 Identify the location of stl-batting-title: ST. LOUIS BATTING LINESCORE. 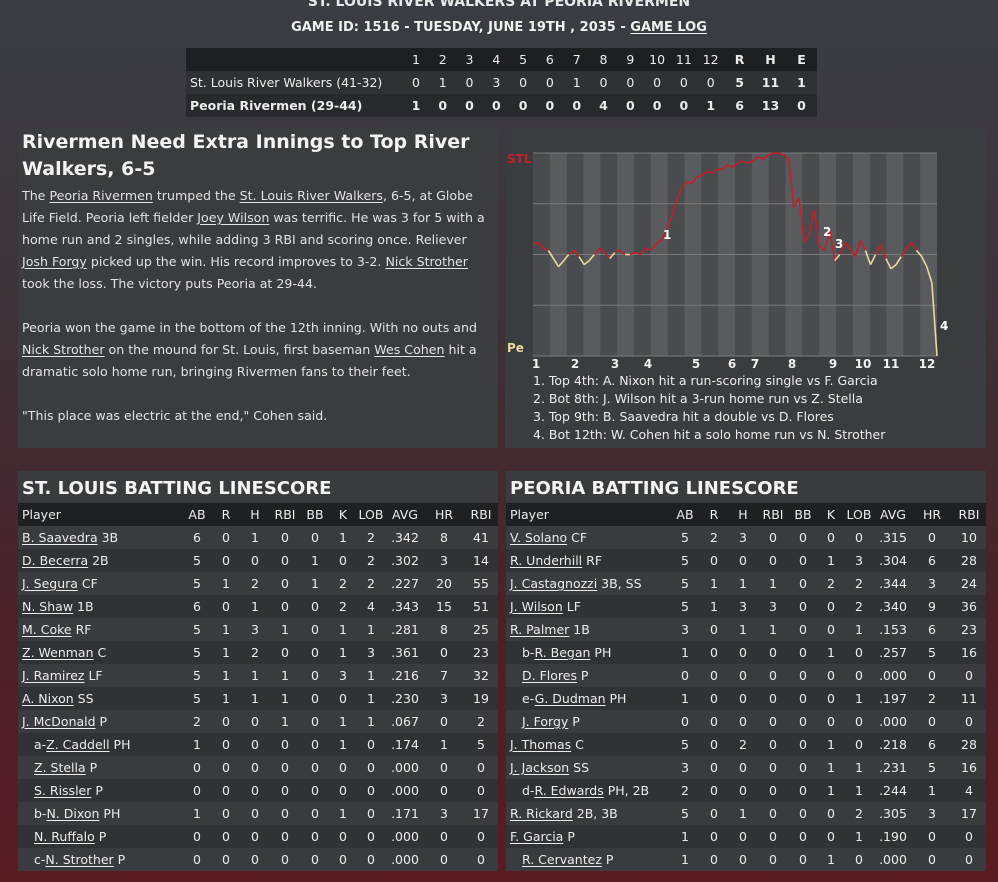
(258, 487).